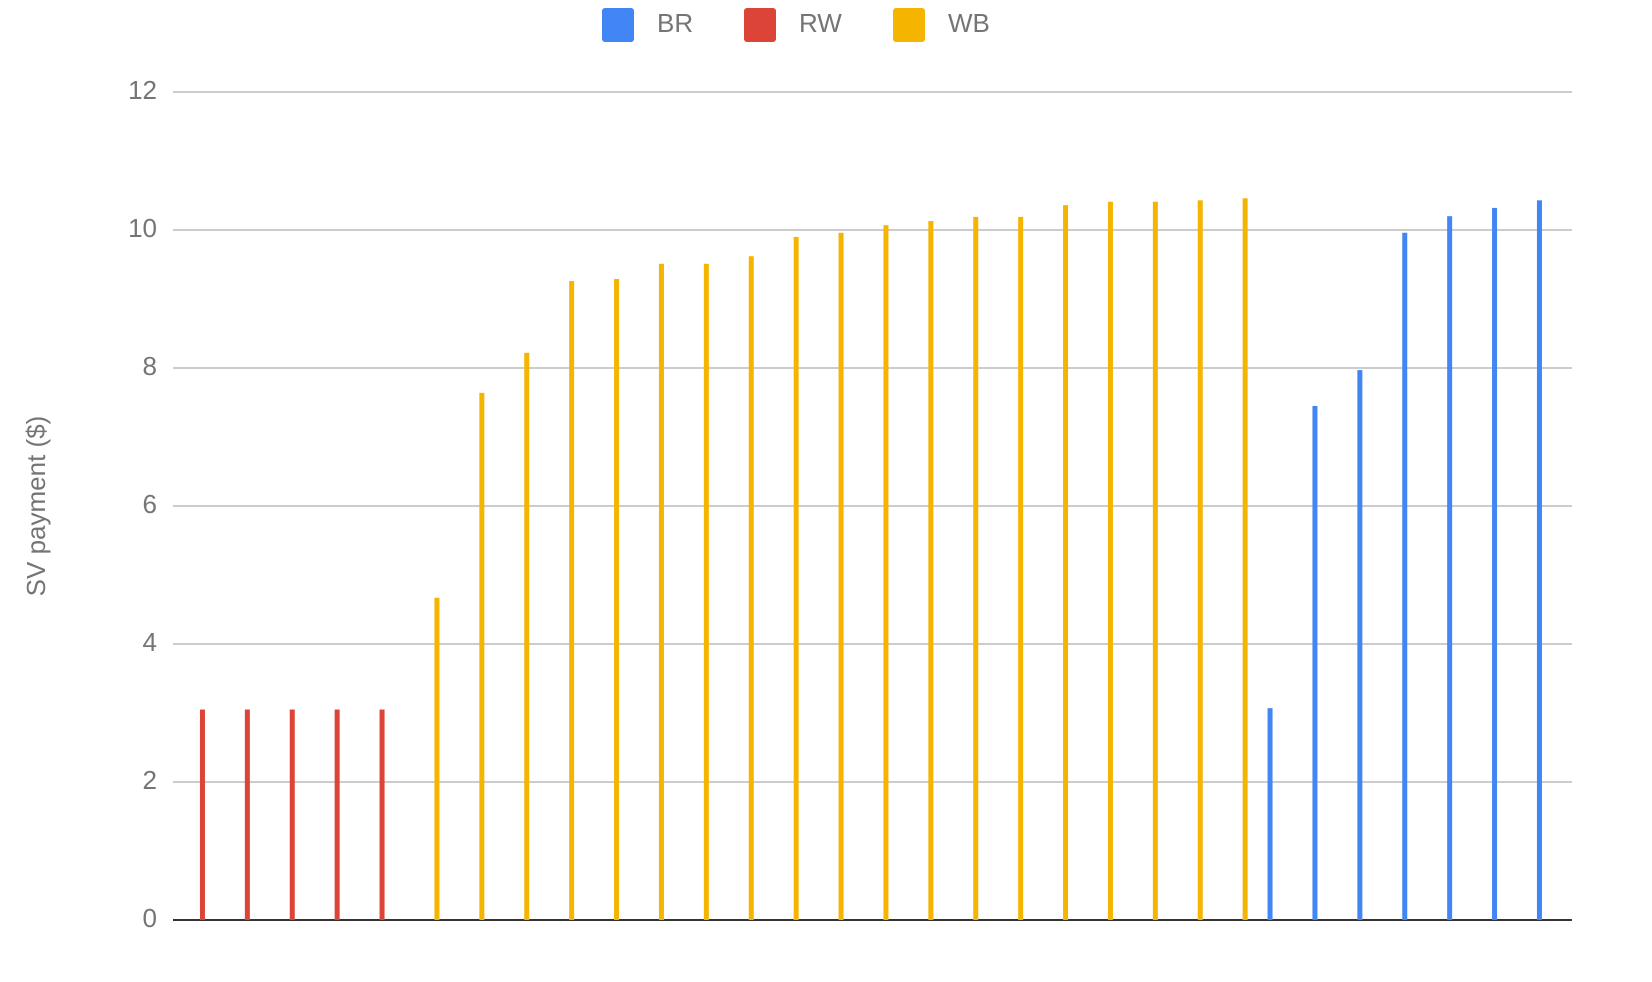 This screenshot has width=1652, height=982. I want to click on legend-label: RW, so click(820, 23).